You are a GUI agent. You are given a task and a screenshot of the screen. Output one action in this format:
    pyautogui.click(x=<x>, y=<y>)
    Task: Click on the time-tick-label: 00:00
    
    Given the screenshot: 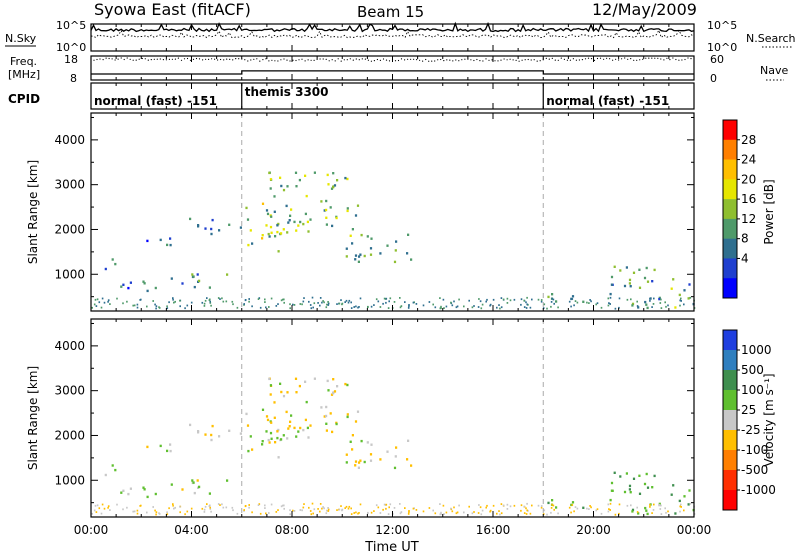 What is the action you would take?
    pyautogui.click(x=694, y=530)
    